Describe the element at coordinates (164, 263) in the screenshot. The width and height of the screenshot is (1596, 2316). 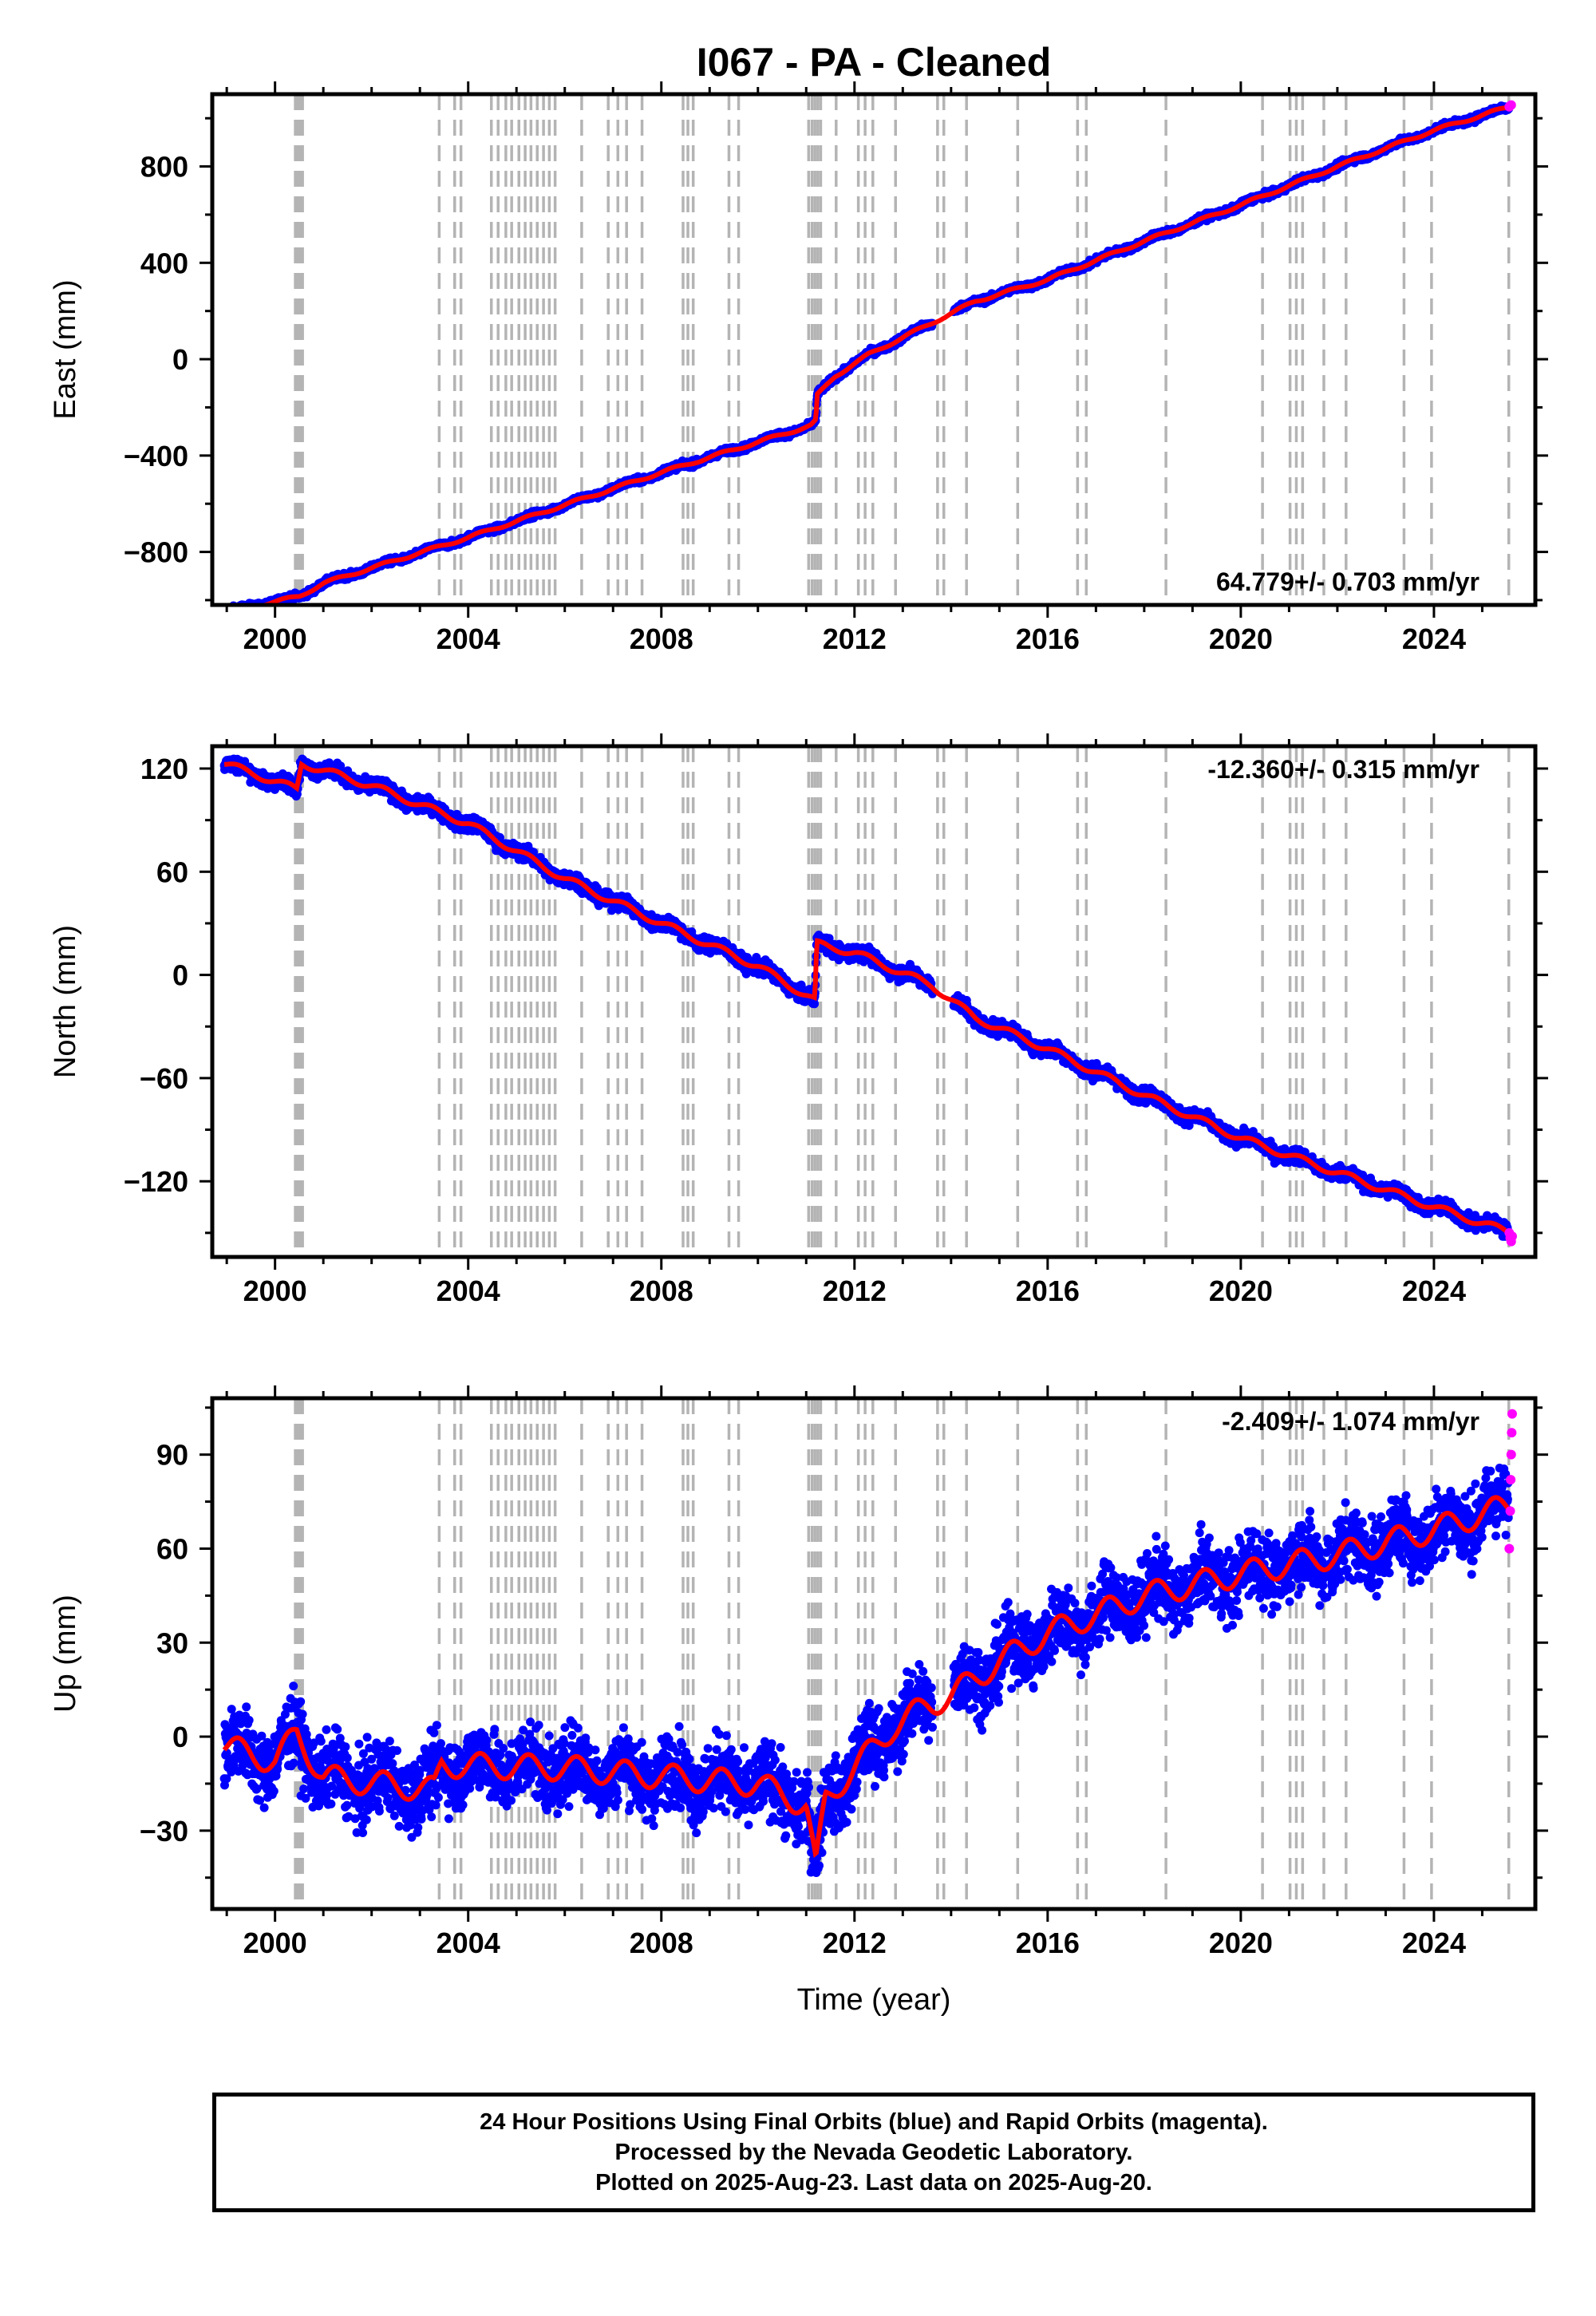
I see `y-tick-label: 400` at that location.